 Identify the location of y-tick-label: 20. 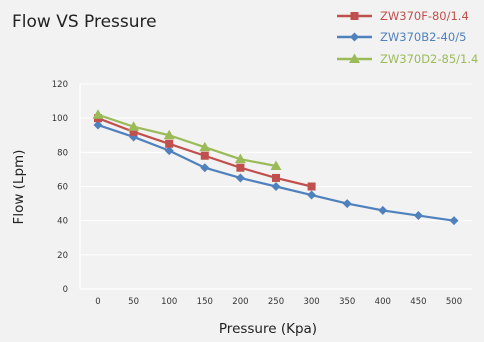
(62, 256).